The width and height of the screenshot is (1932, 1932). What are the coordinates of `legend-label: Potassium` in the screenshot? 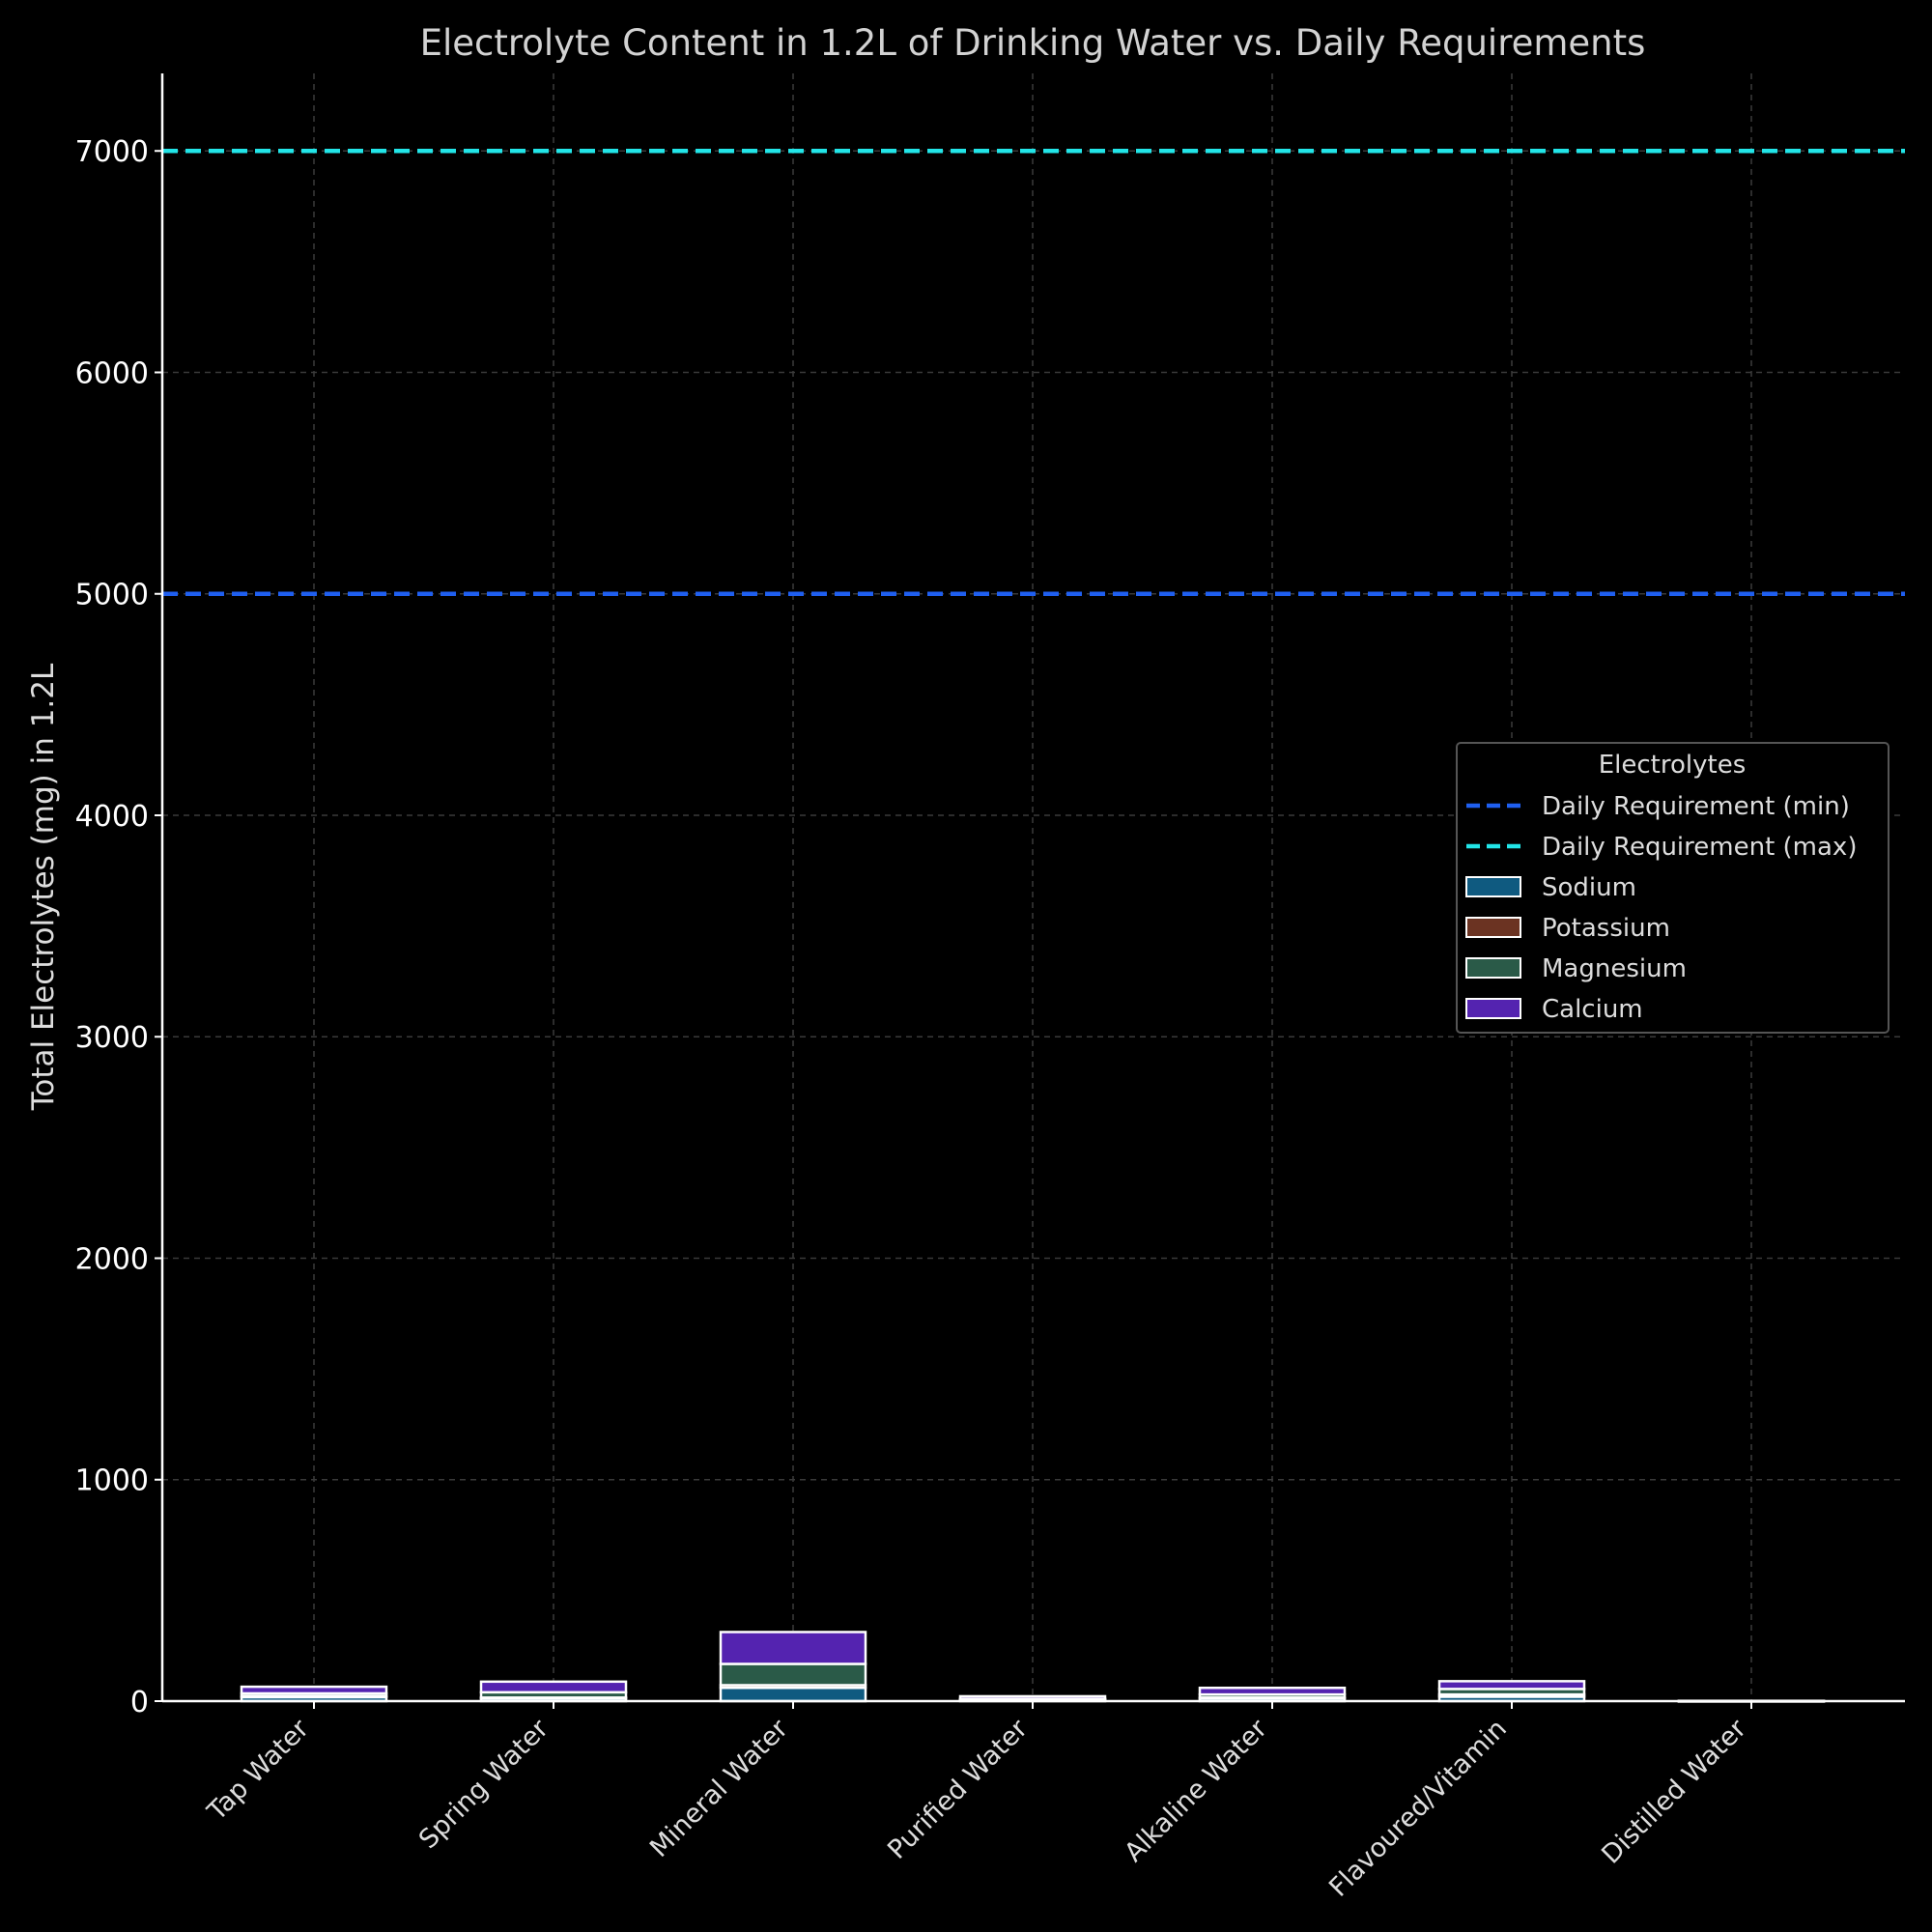 It's located at (1606, 928).